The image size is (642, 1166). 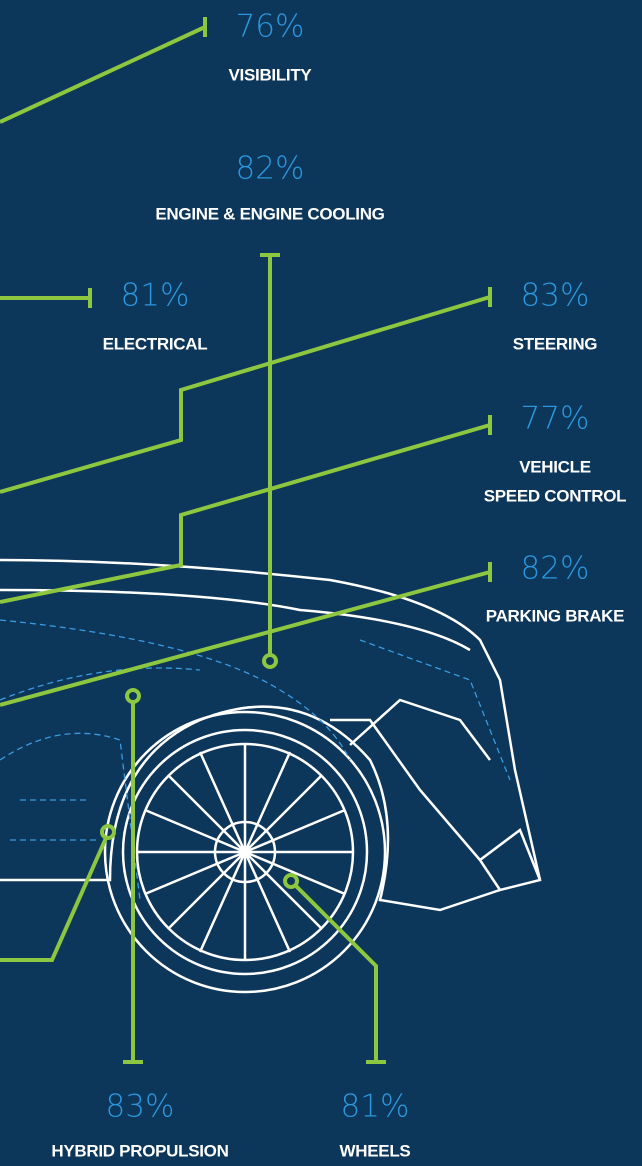 What do you see at coordinates (271, 74) in the screenshot?
I see `callout-label: VISIBILITY` at bounding box center [271, 74].